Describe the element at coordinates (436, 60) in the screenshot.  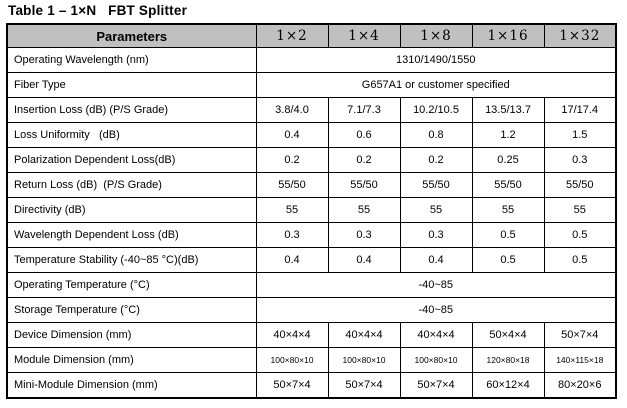
I see `merged-value-cell: 1310/1490/1550` at that location.